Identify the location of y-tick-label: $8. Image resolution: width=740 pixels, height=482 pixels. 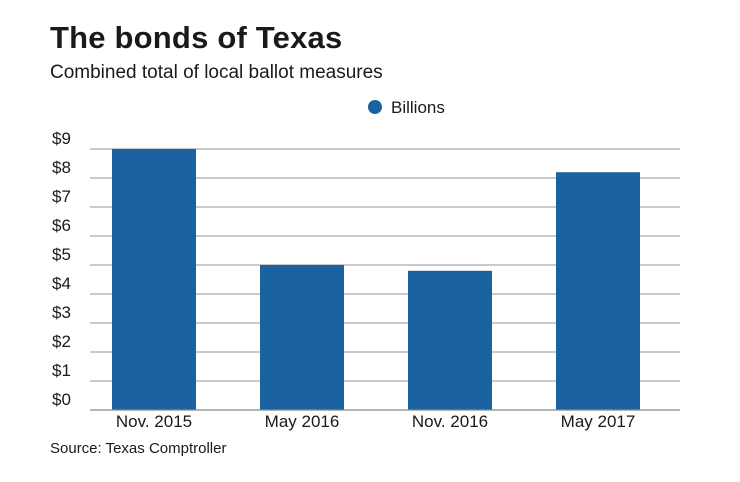
(61, 167).